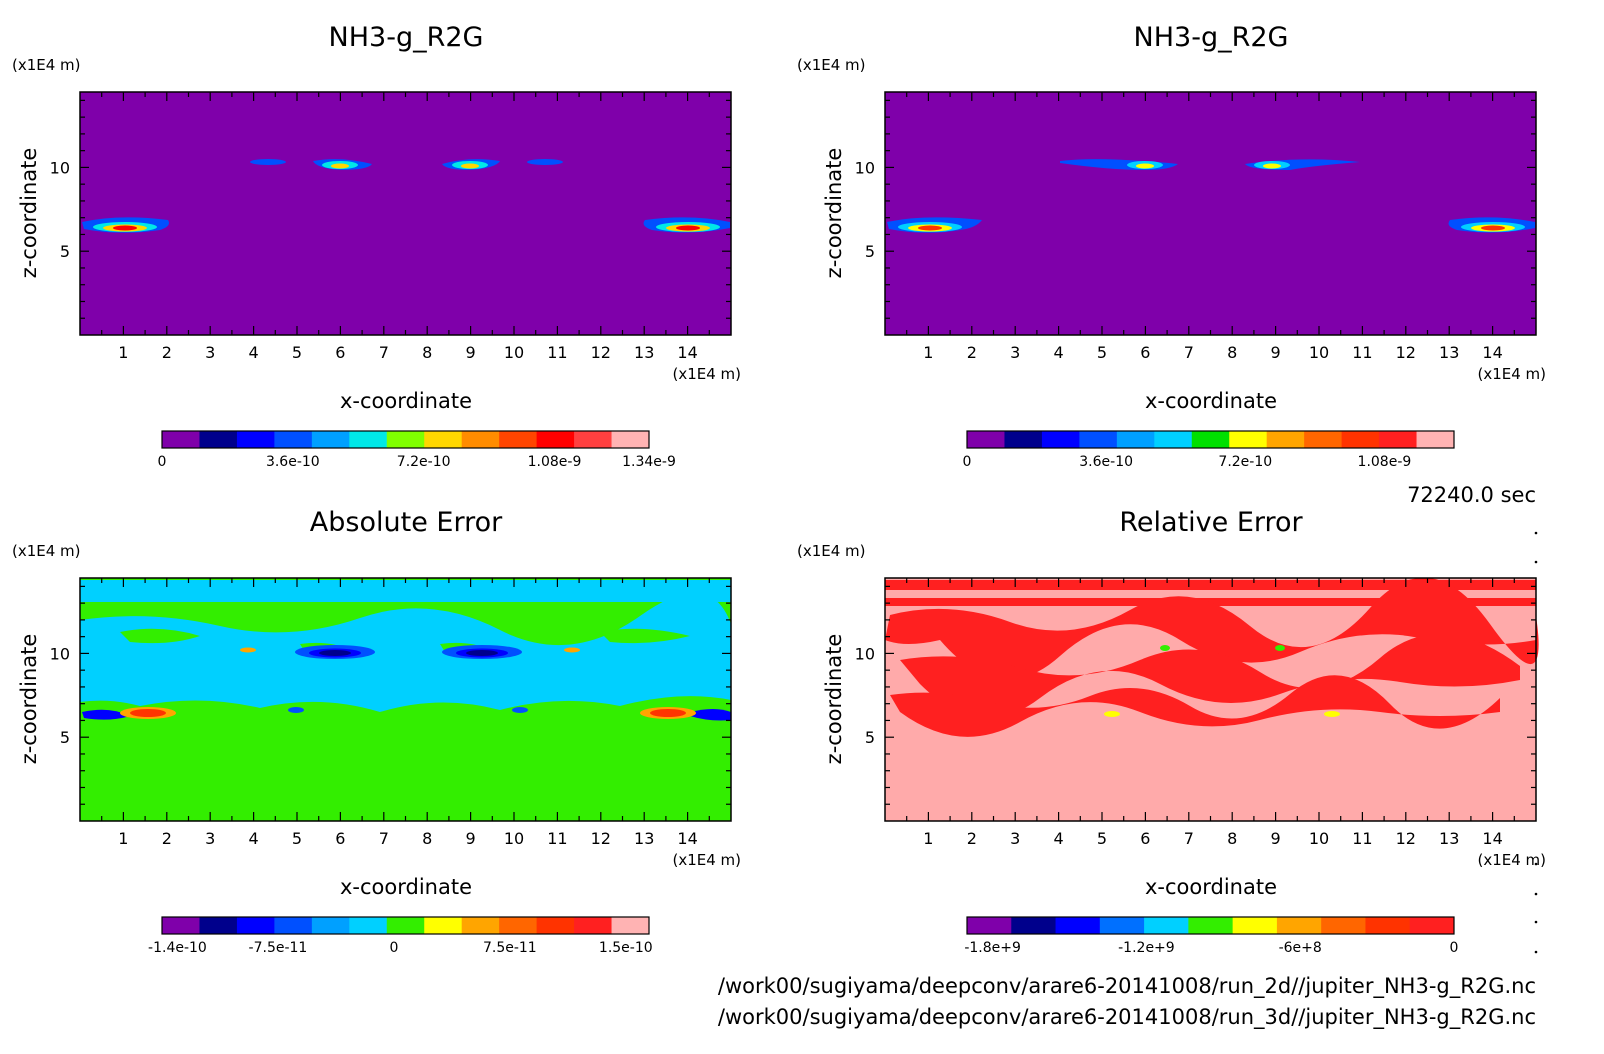 The image size is (1604, 1054). What do you see at coordinates (406, 887) in the screenshot?
I see `panel-2-x-axis-label: x-coordinate` at bounding box center [406, 887].